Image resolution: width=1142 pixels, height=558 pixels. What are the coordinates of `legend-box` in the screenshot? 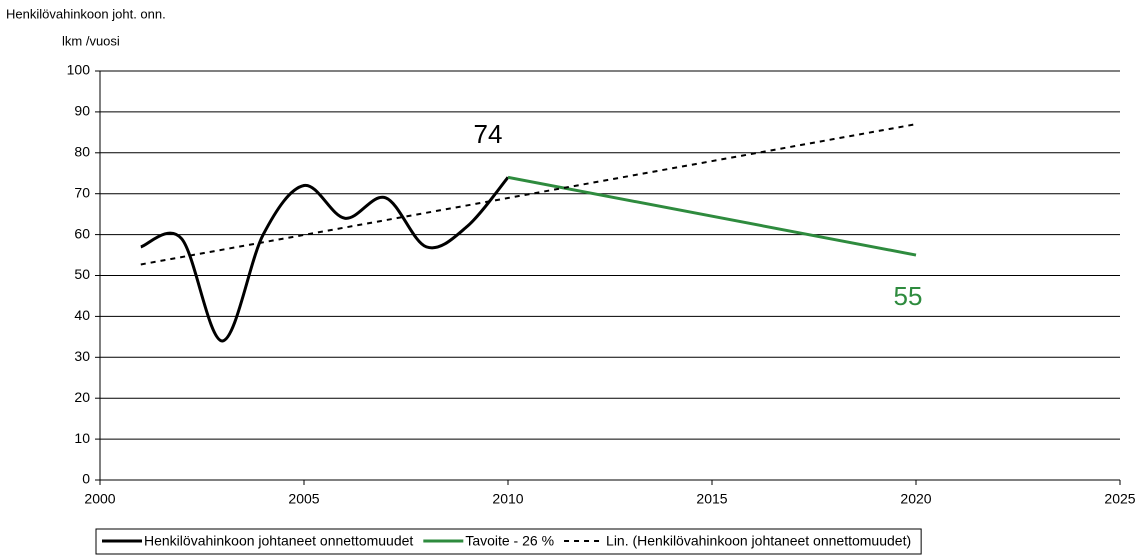 It's located at (508, 541).